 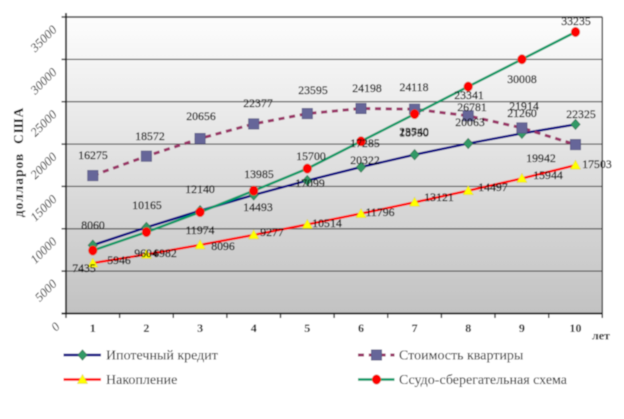 I want to click on svg-text: лет, so click(x=601, y=336).